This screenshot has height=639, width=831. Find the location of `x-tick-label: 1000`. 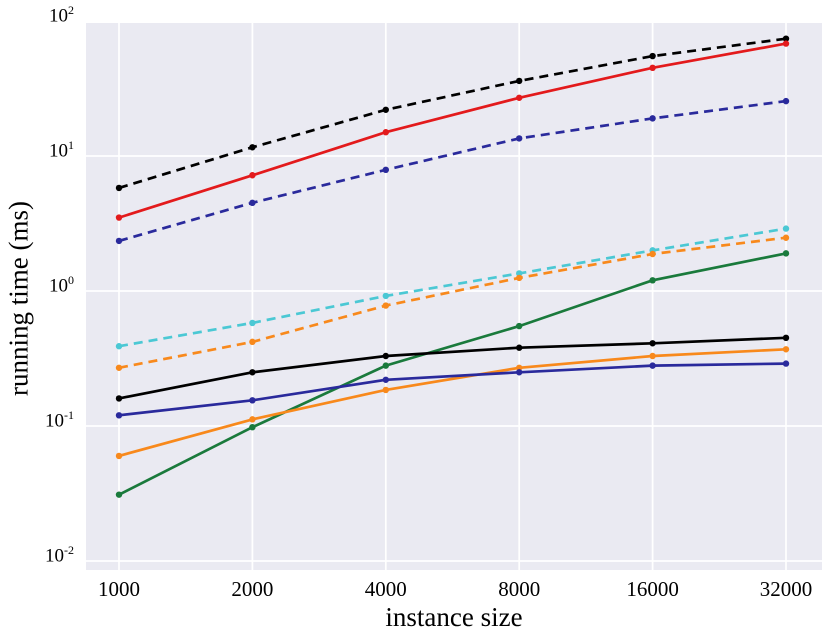

x-tick-label: 1000 is located at coordinates (119, 589).